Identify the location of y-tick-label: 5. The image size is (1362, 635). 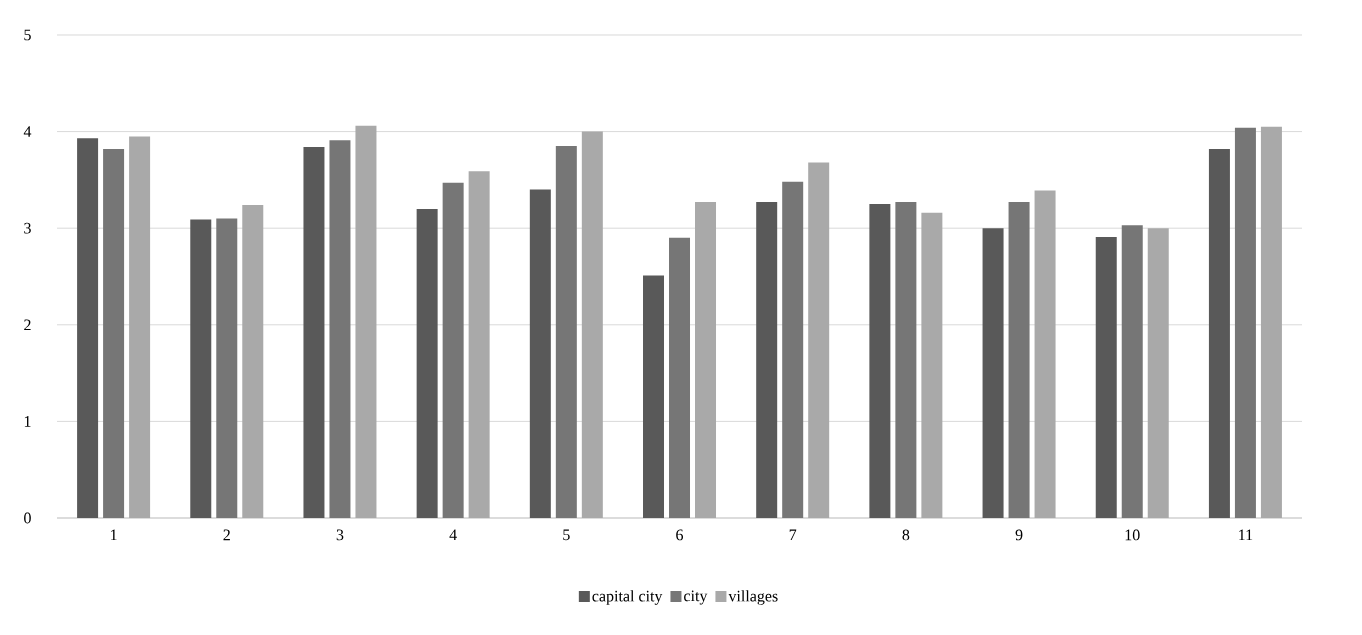
(27, 35).